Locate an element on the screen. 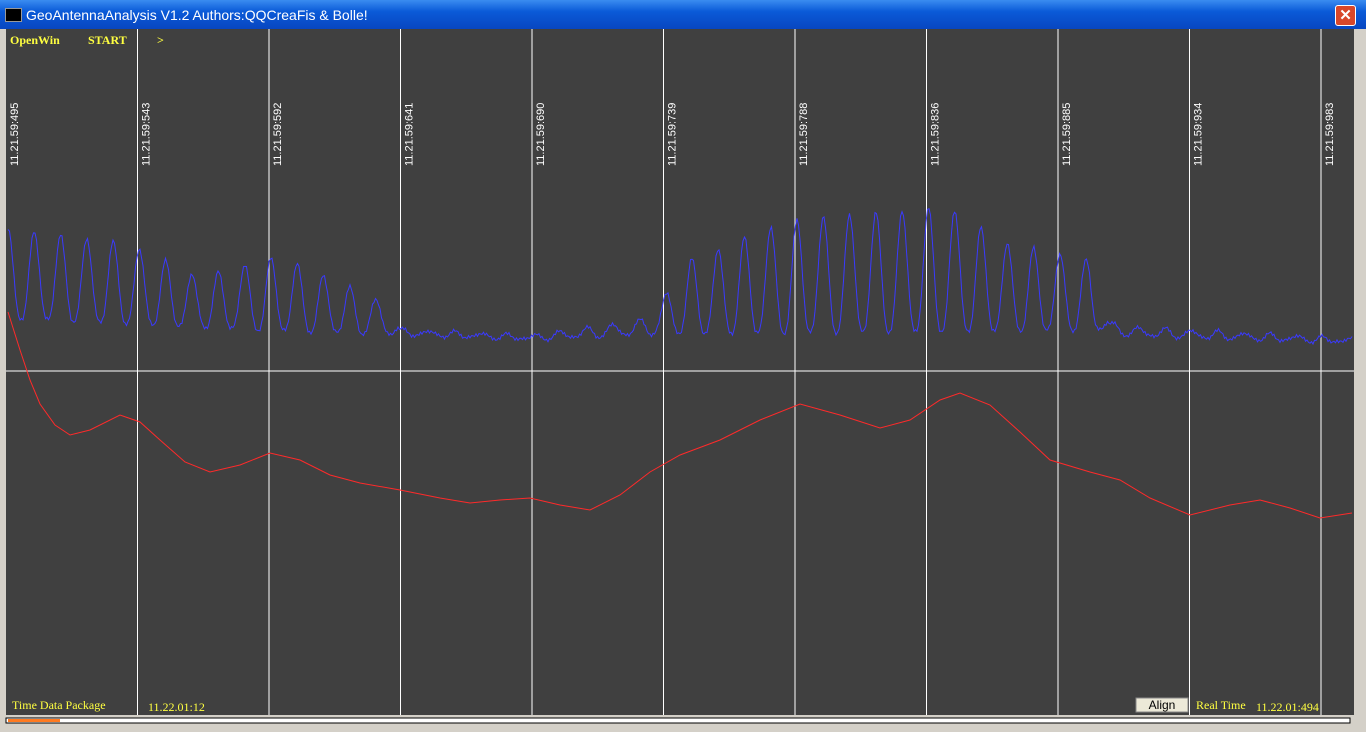  time-marker-label: 11.21.59:885 is located at coordinates (1067, 134).